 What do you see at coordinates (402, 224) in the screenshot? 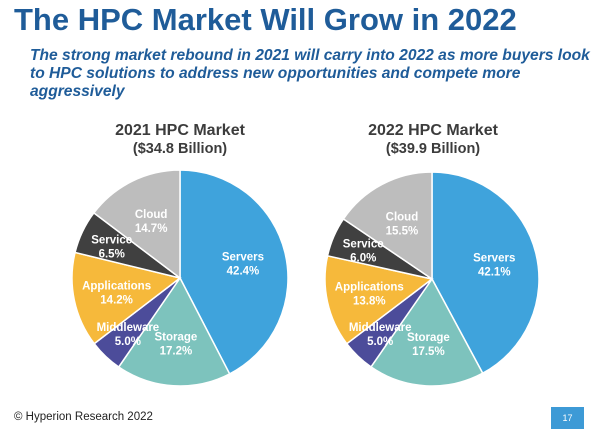
I see `pie-label-2022-cloud: Cloud 15.5%` at bounding box center [402, 224].